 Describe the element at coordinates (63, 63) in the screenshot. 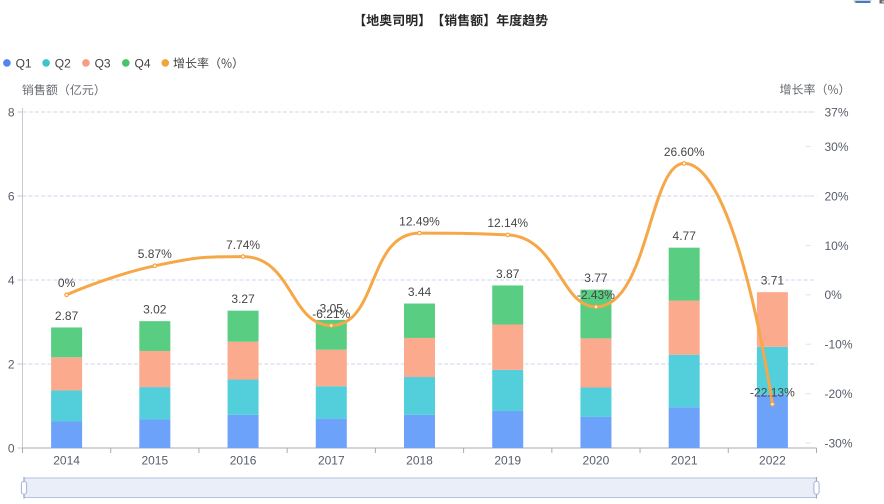

I see `svg-text: Q2` at that location.